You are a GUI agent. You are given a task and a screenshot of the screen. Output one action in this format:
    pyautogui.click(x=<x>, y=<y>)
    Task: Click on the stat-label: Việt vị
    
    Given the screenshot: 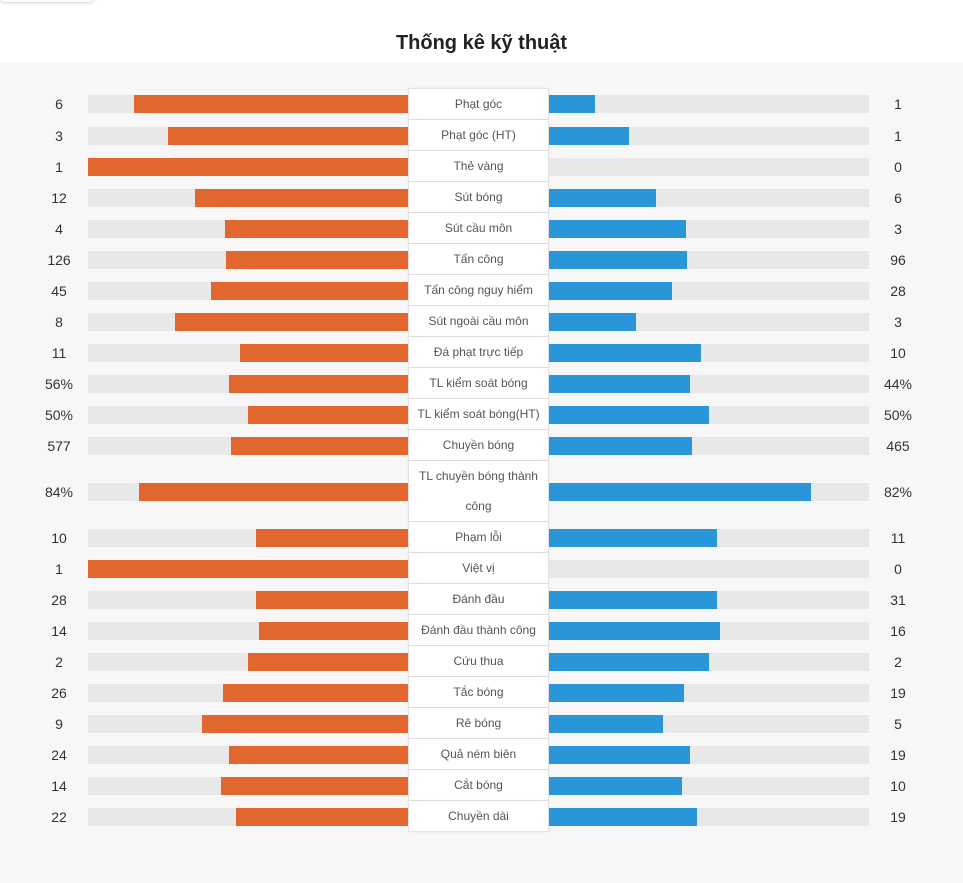 What is the action you would take?
    pyautogui.click(x=478, y=568)
    